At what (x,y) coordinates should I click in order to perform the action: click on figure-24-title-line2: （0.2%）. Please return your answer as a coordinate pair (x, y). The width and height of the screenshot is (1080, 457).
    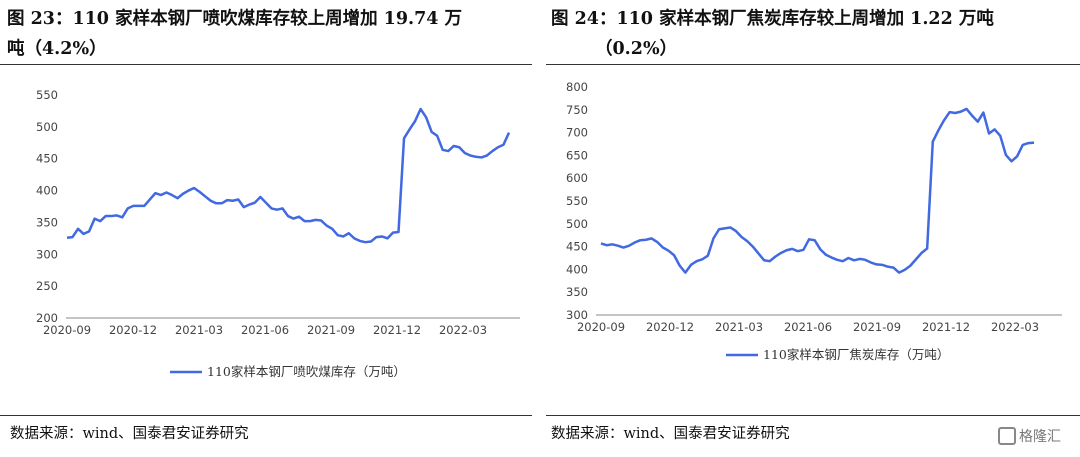
    Looking at the image, I should click on (636, 49).